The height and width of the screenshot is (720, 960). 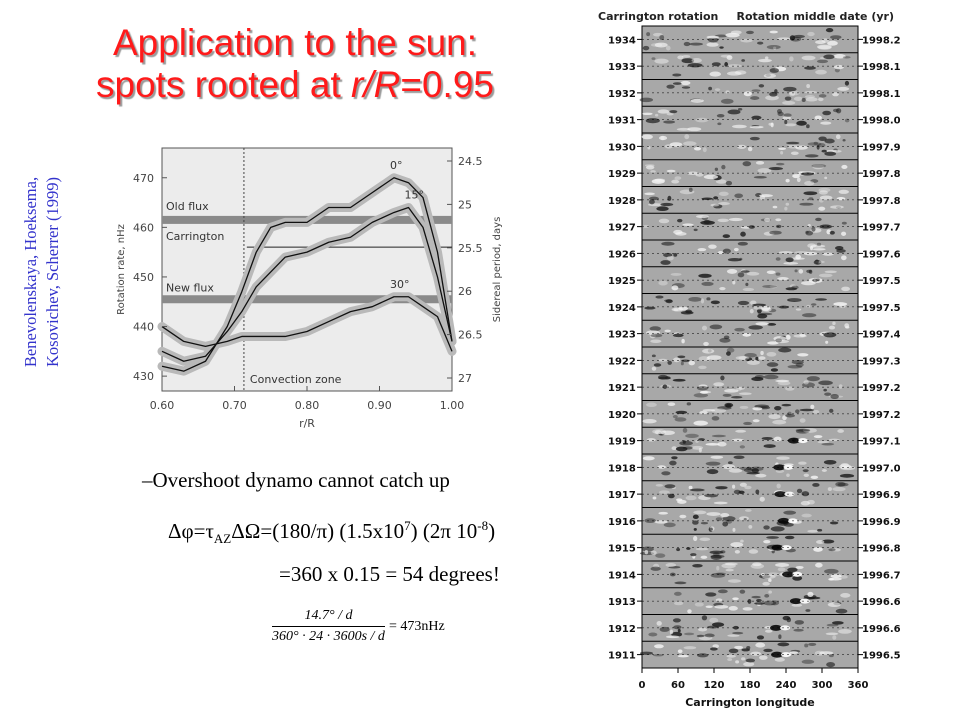 I want to click on eq3-numerator: 14.7° / d, so click(x=328, y=617).